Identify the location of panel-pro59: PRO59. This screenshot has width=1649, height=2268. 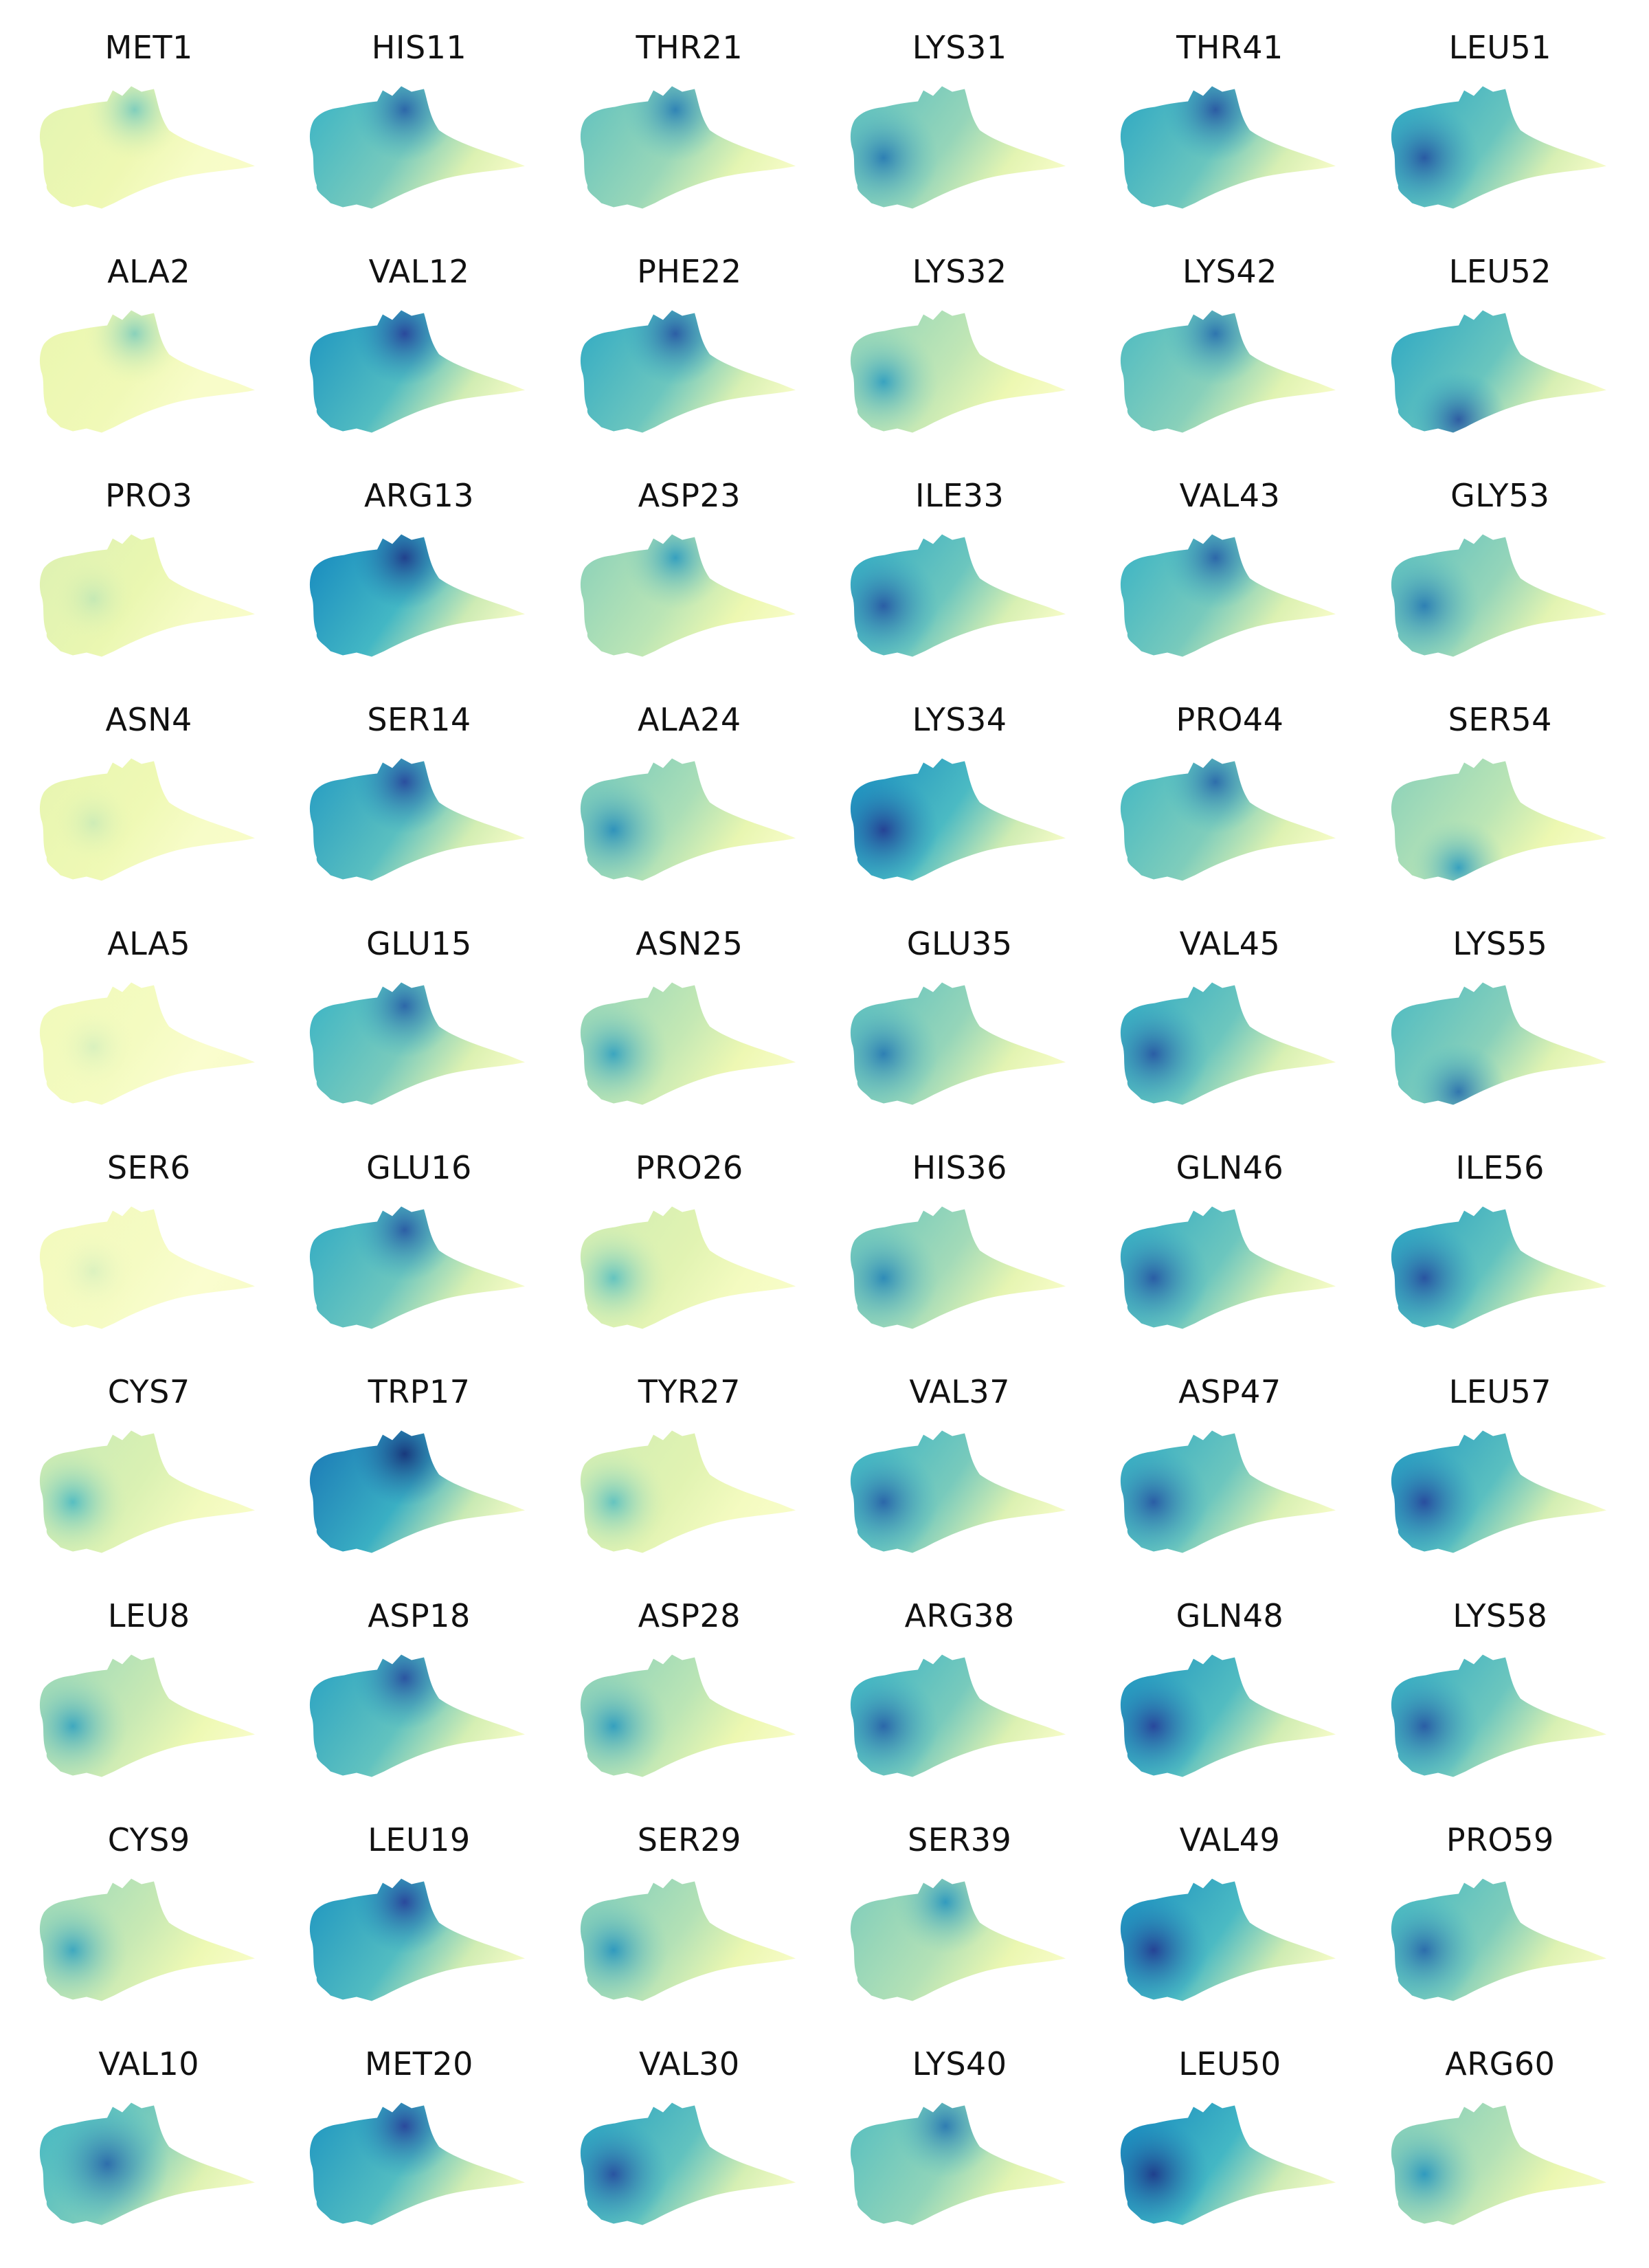
(1500, 1918).